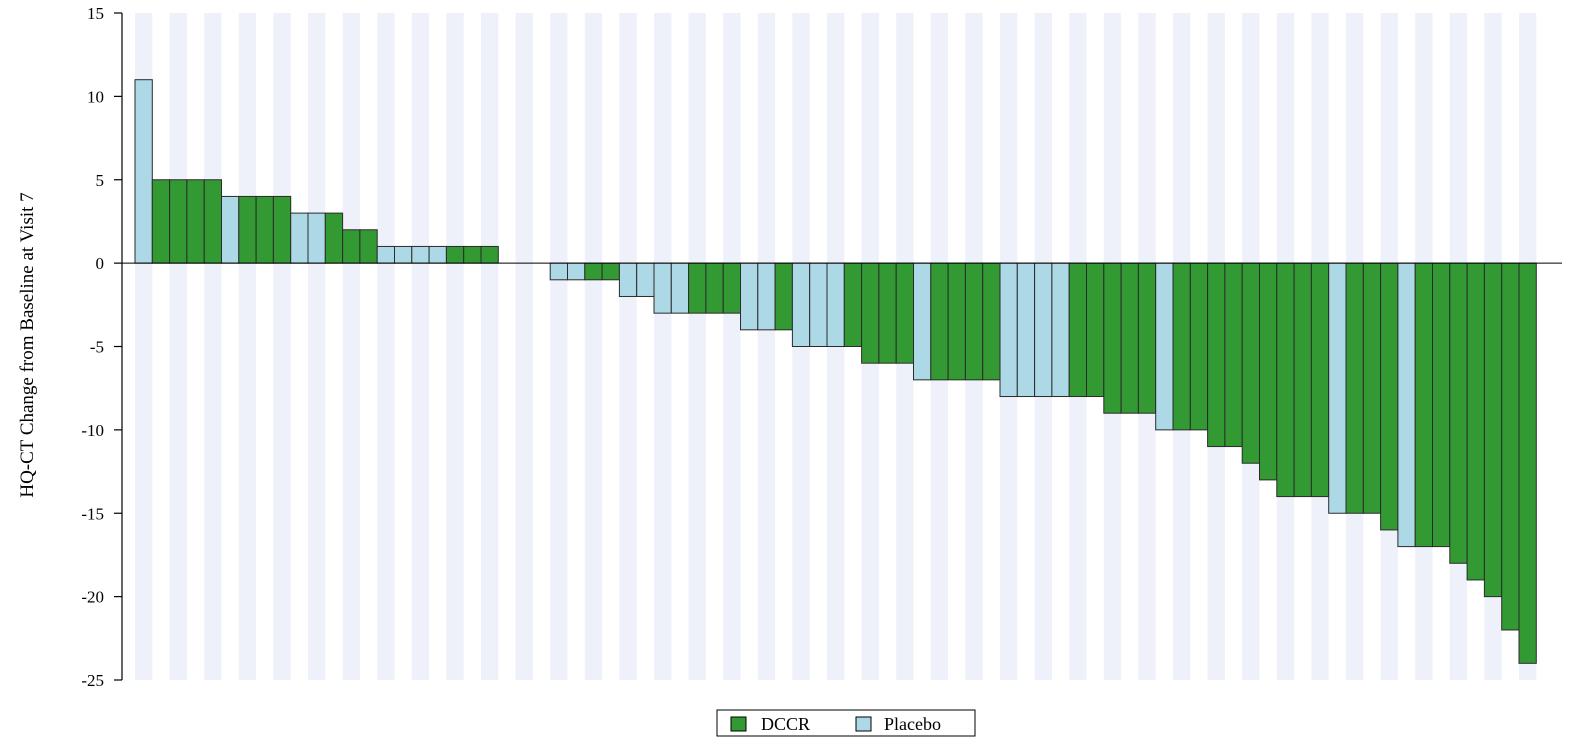  What do you see at coordinates (95, 13) in the screenshot?
I see `y-tick-label: 15` at bounding box center [95, 13].